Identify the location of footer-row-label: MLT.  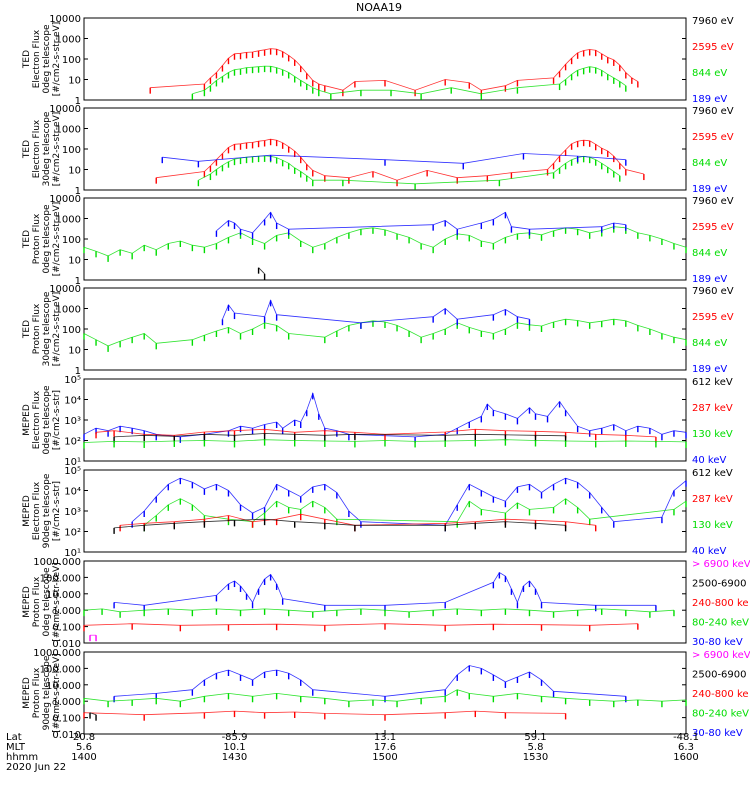
(16, 747).